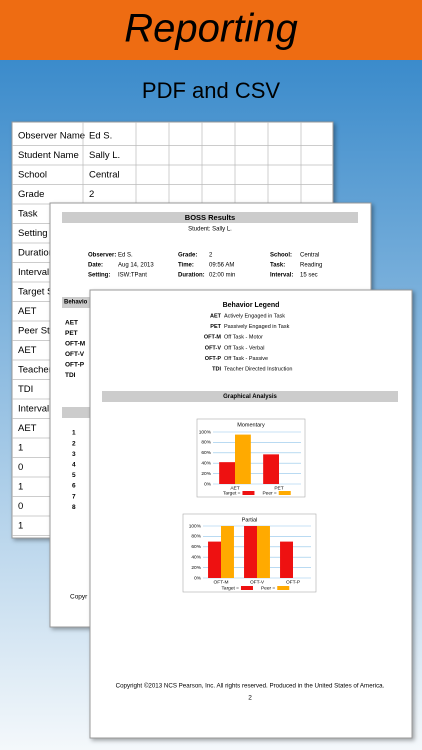 This screenshot has height=750, width=422. I want to click on interval-number: 6, so click(74, 486).